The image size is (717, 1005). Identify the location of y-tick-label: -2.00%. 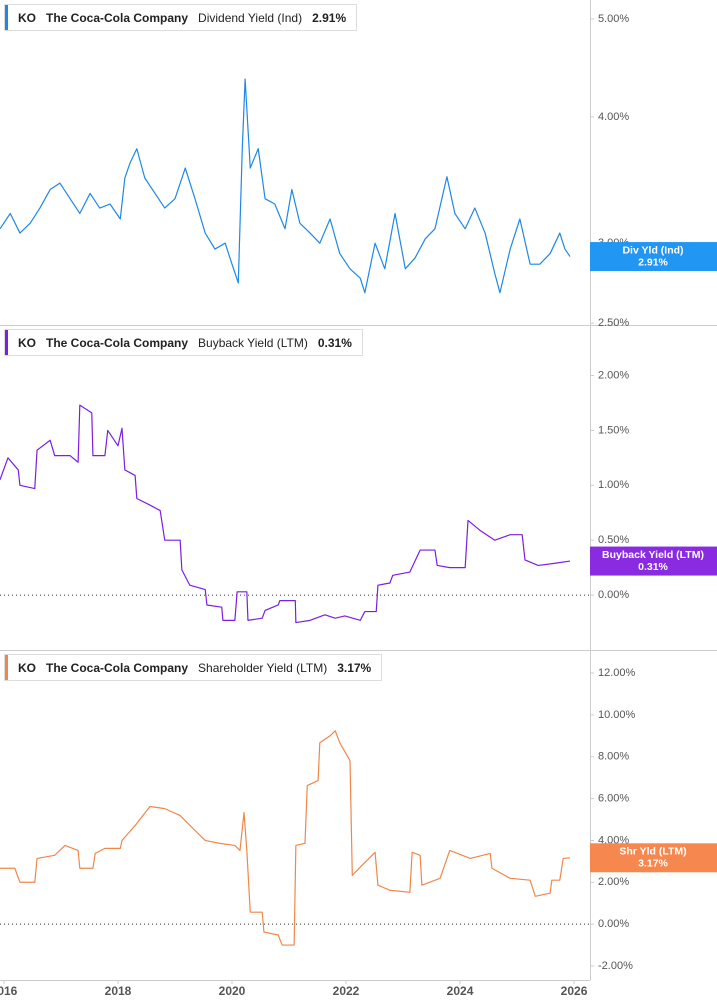
(615, 966).